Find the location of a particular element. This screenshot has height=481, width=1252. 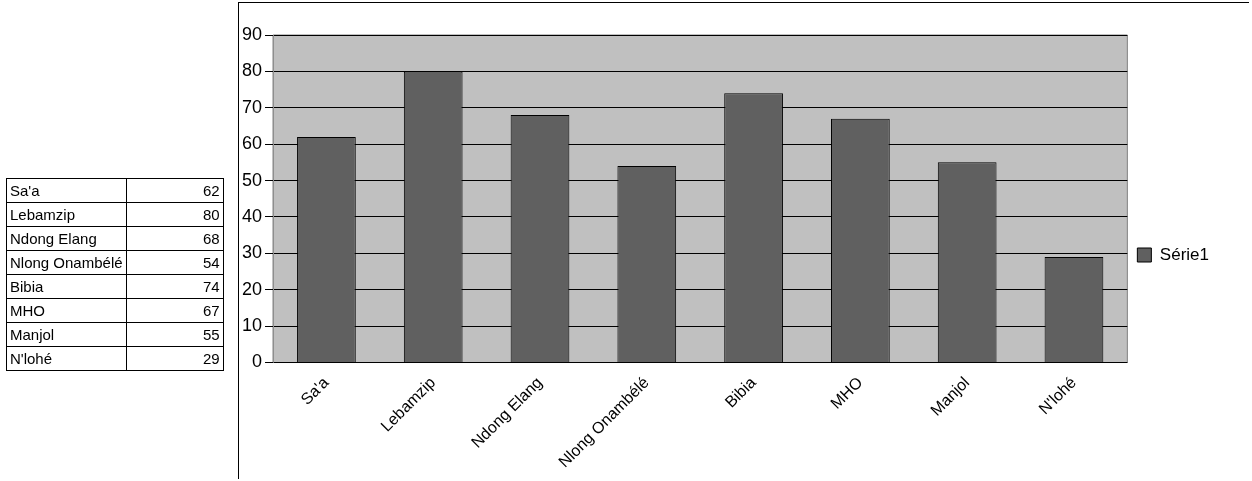

category-label: MHO is located at coordinates (66, 310).